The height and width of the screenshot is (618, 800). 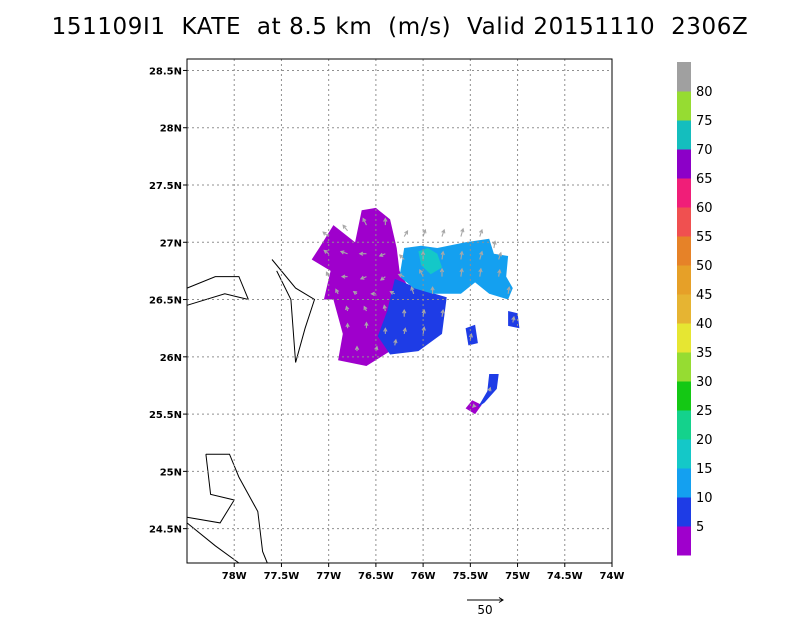 What do you see at coordinates (484, 610) in the screenshot?
I see `reference-vector-label: 50` at bounding box center [484, 610].